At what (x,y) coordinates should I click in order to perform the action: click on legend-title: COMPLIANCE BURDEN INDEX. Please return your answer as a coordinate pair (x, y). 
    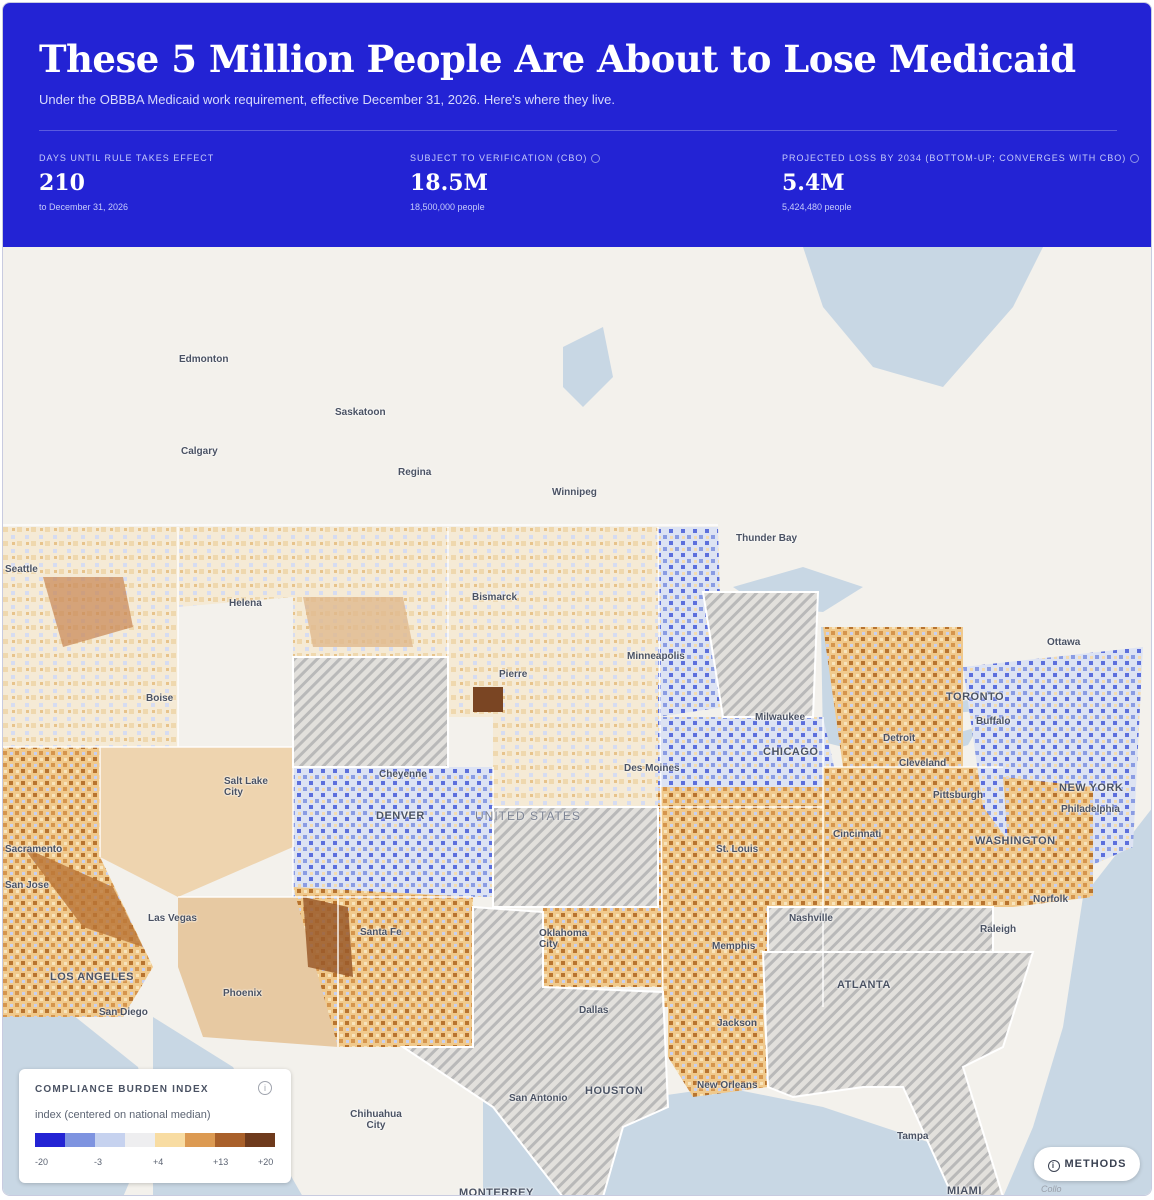
    Looking at the image, I should click on (122, 1089).